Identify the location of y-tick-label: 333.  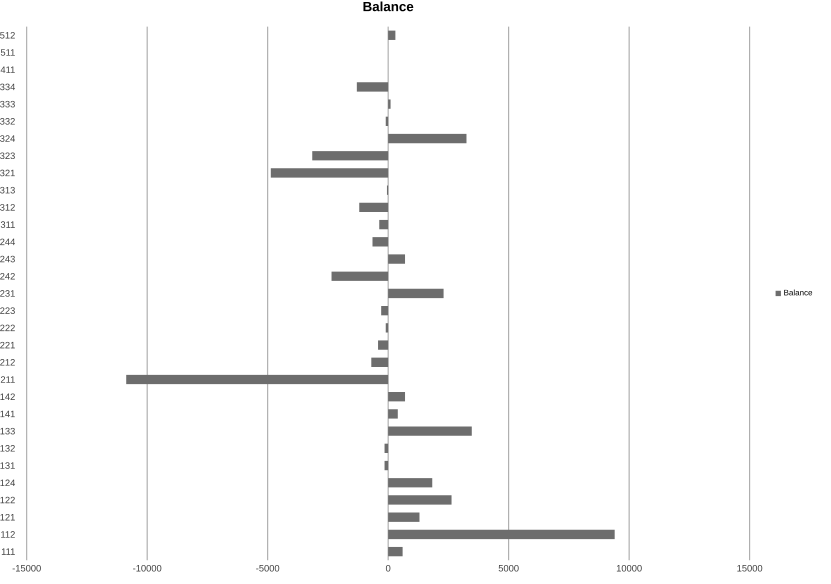
(7, 104).